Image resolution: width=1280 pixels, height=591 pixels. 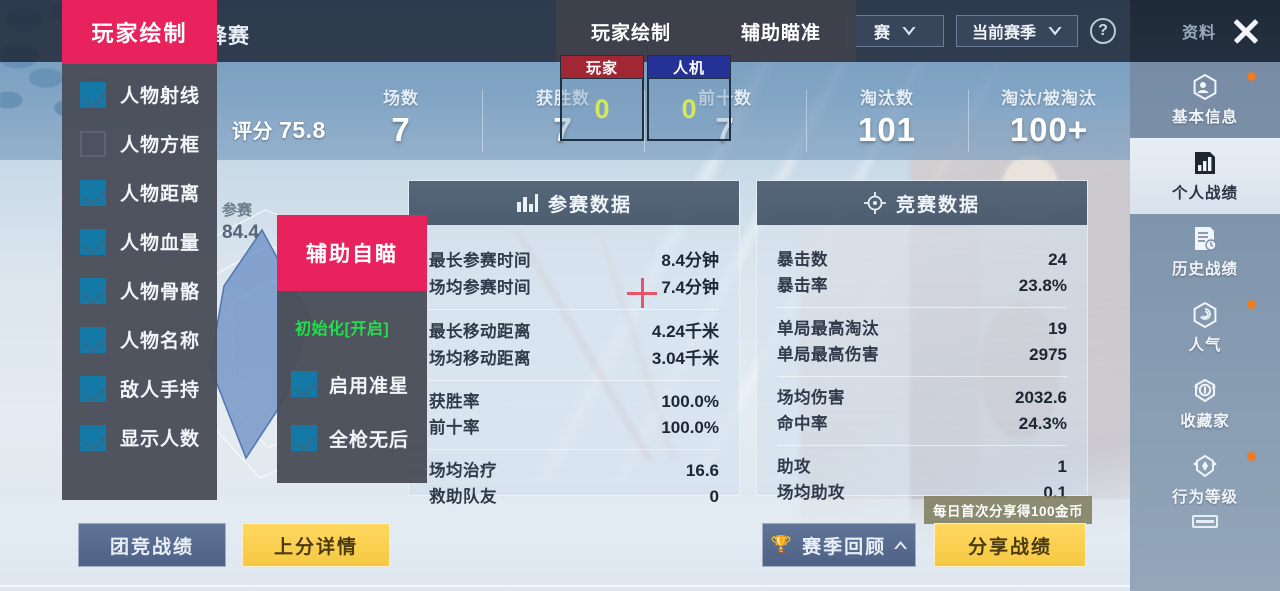 I want to click on background-bottom-divider, so click(x=565, y=586).